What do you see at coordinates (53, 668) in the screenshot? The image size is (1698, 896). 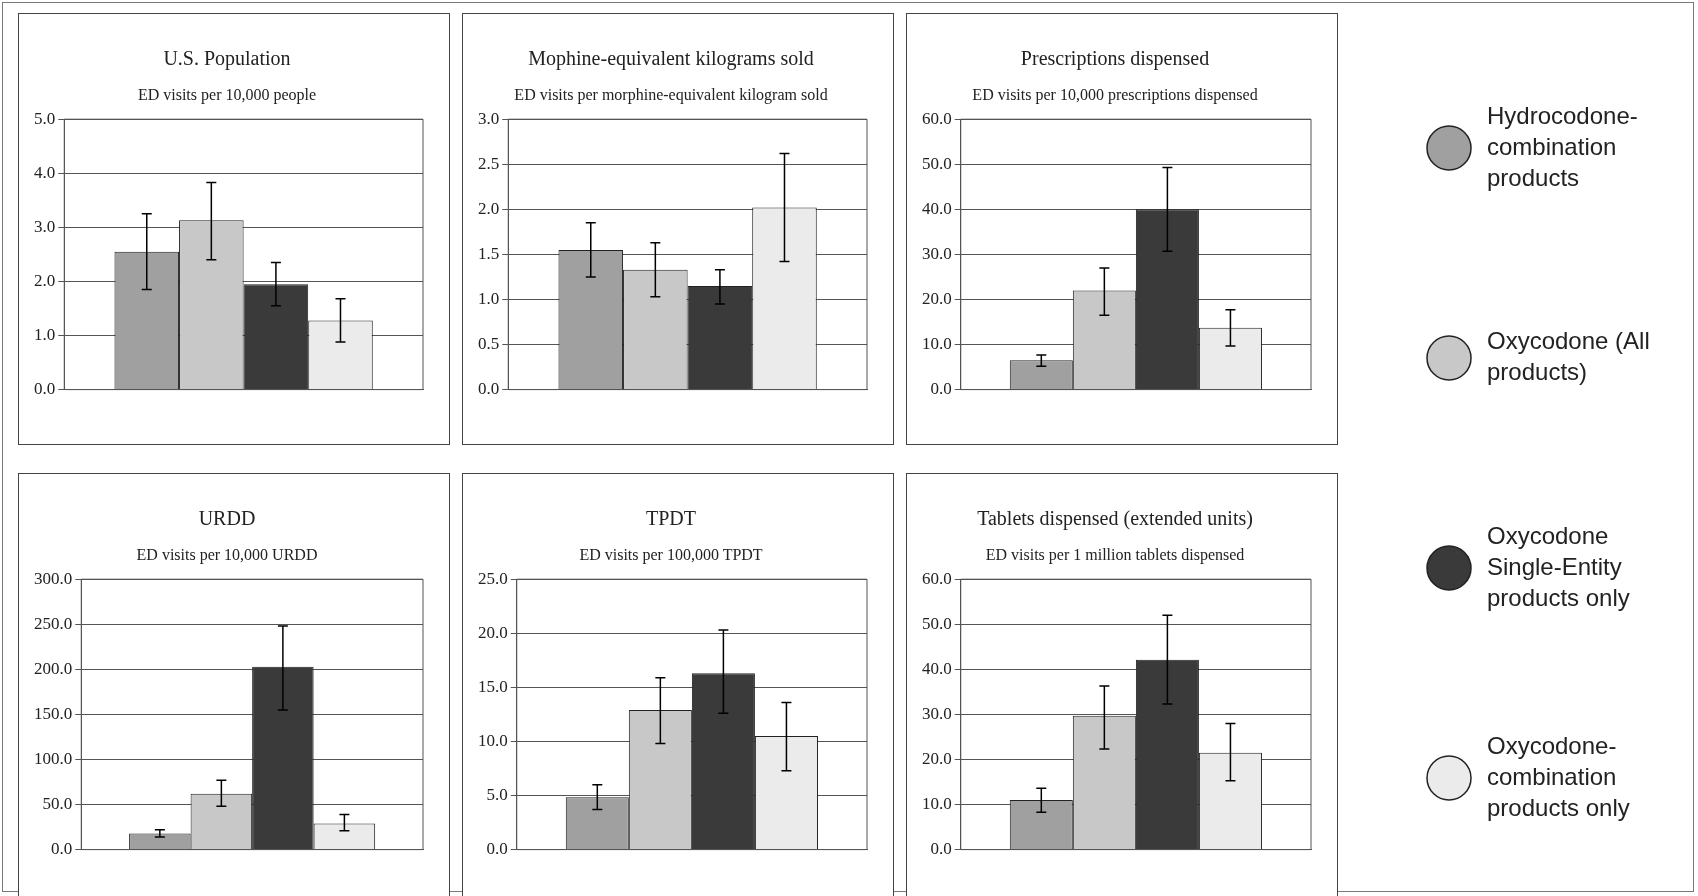 I see `y-tick-label: 200.0` at bounding box center [53, 668].